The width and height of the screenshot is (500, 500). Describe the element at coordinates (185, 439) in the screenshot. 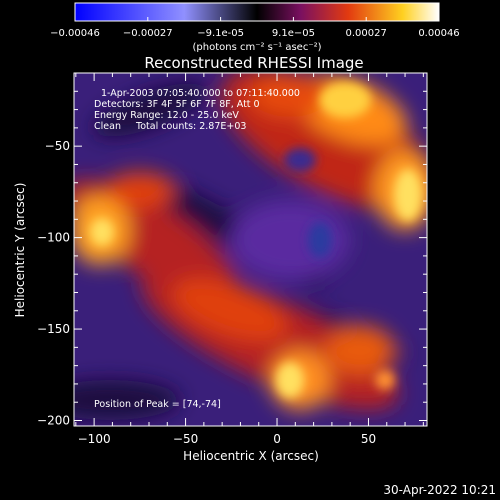

I see `x-tick-label: −50` at that location.